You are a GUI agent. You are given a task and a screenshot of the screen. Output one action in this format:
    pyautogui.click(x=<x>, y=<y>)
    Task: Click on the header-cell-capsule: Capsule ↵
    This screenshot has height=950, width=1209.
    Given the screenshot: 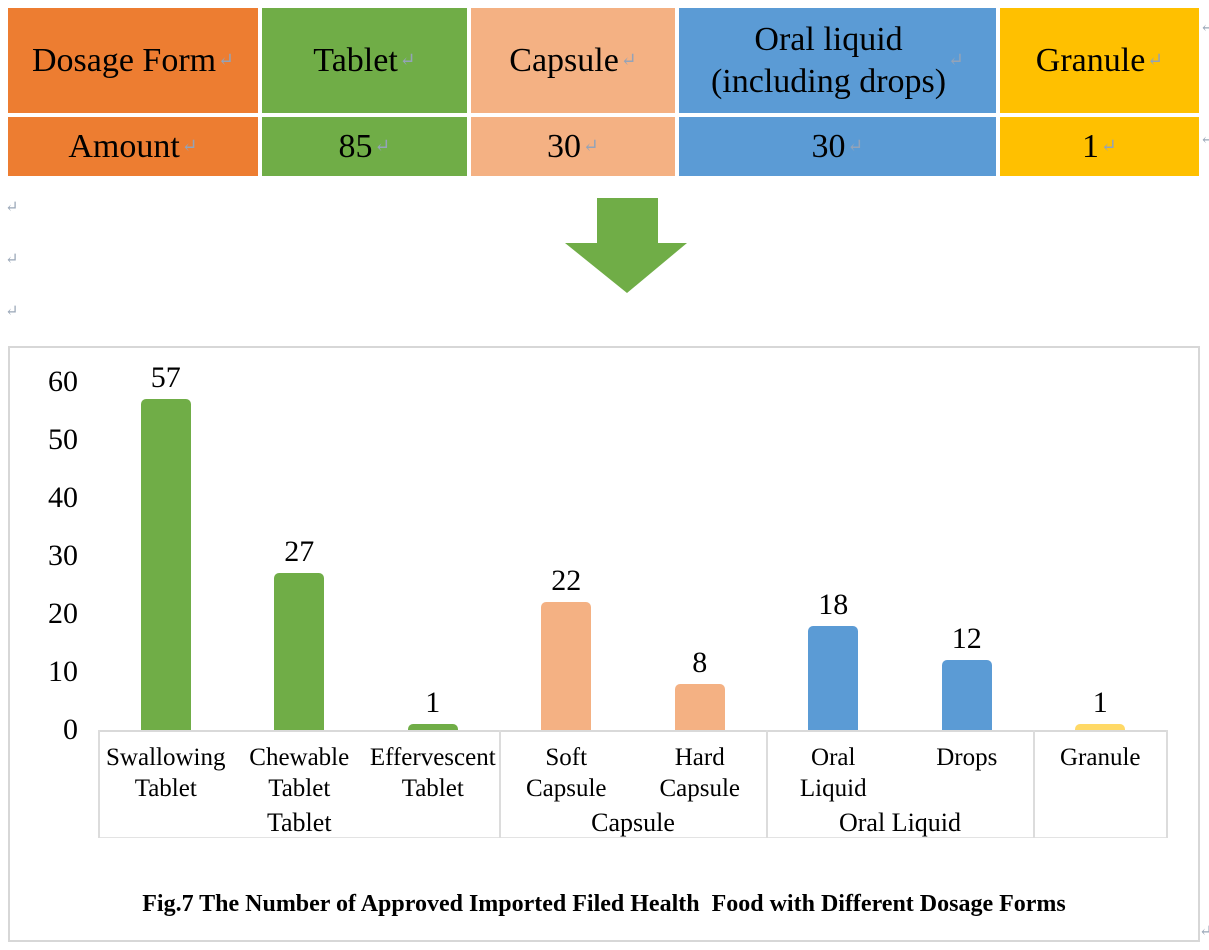 What is the action you would take?
    pyautogui.click(x=573, y=60)
    